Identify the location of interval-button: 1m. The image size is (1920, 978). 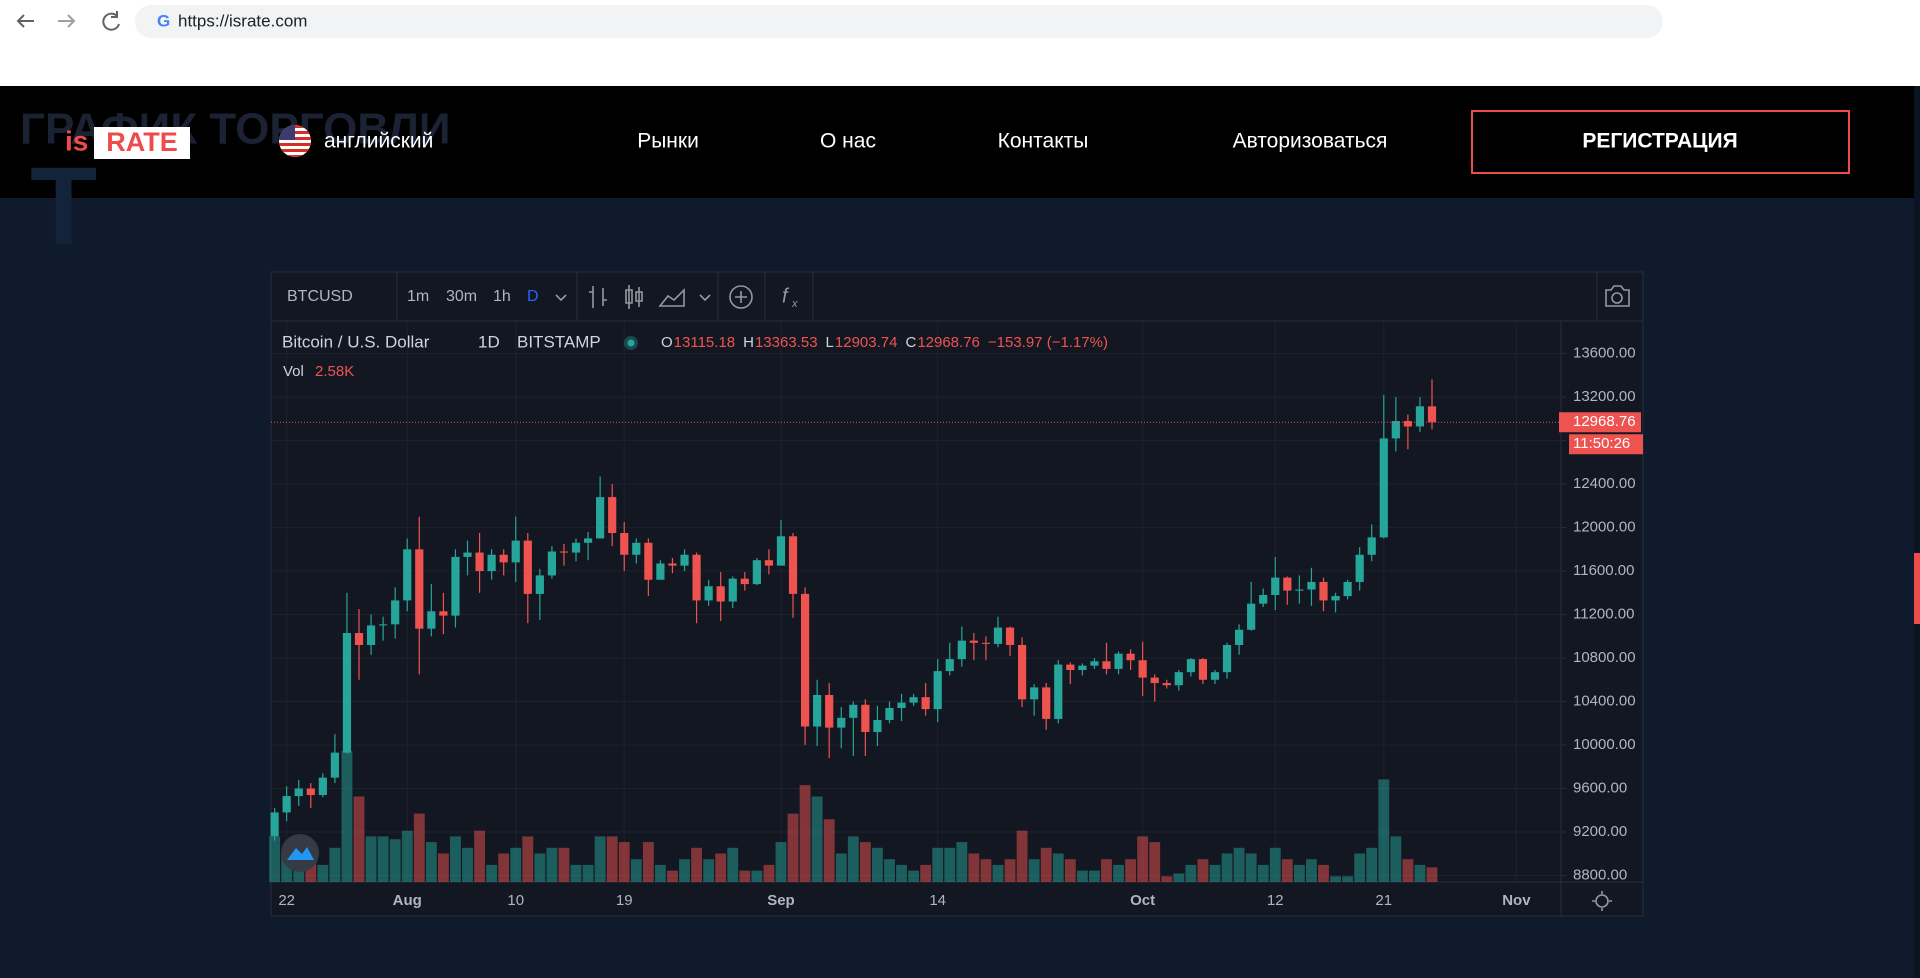
(418, 296).